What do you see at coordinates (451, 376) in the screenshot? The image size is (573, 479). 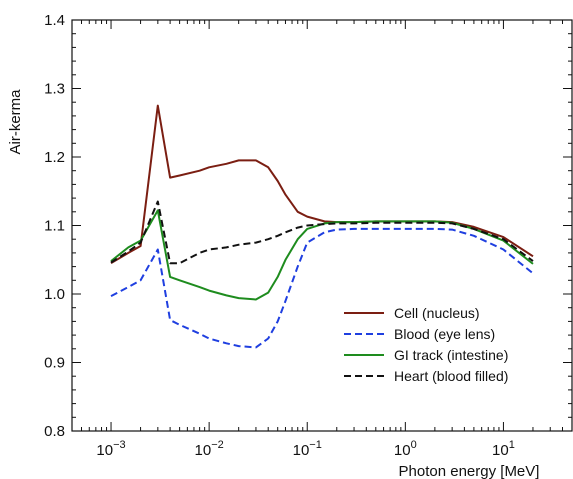 I see `legend-label-4: Heart (blood filled)` at bounding box center [451, 376].